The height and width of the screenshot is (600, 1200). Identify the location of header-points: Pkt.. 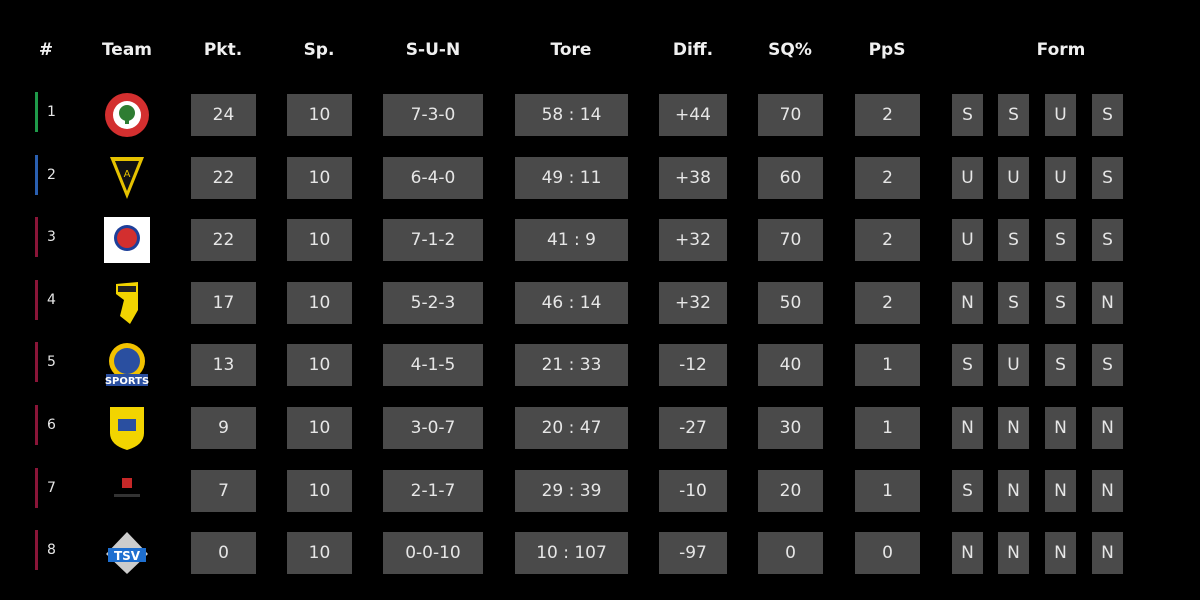
(223, 50).